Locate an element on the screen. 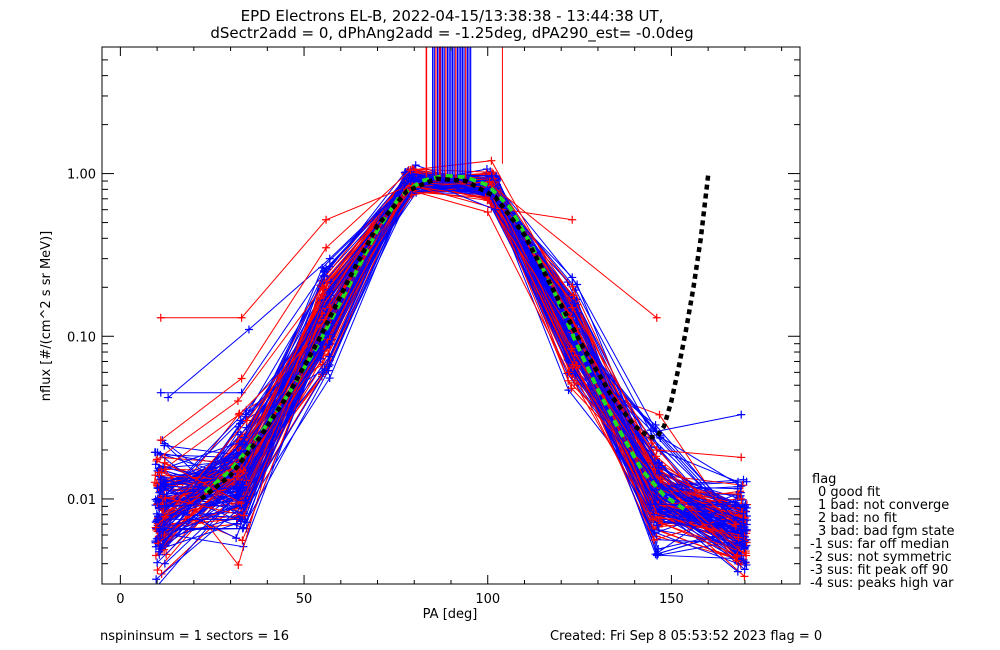 This screenshot has height=650, width=1000. x-tick-label: 50 is located at coordinates (304, 599).